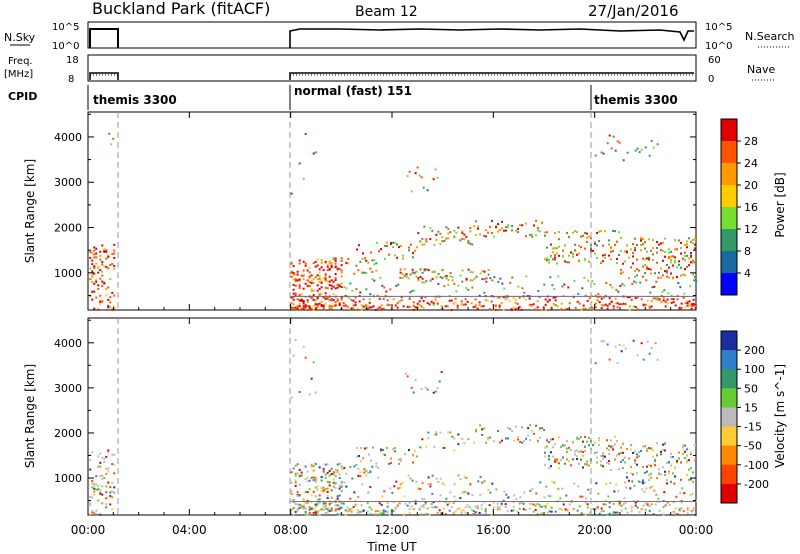 This screenshot has width=800, height=554. I want to click on colorbar-tick-label: 28, so click(751, 141).